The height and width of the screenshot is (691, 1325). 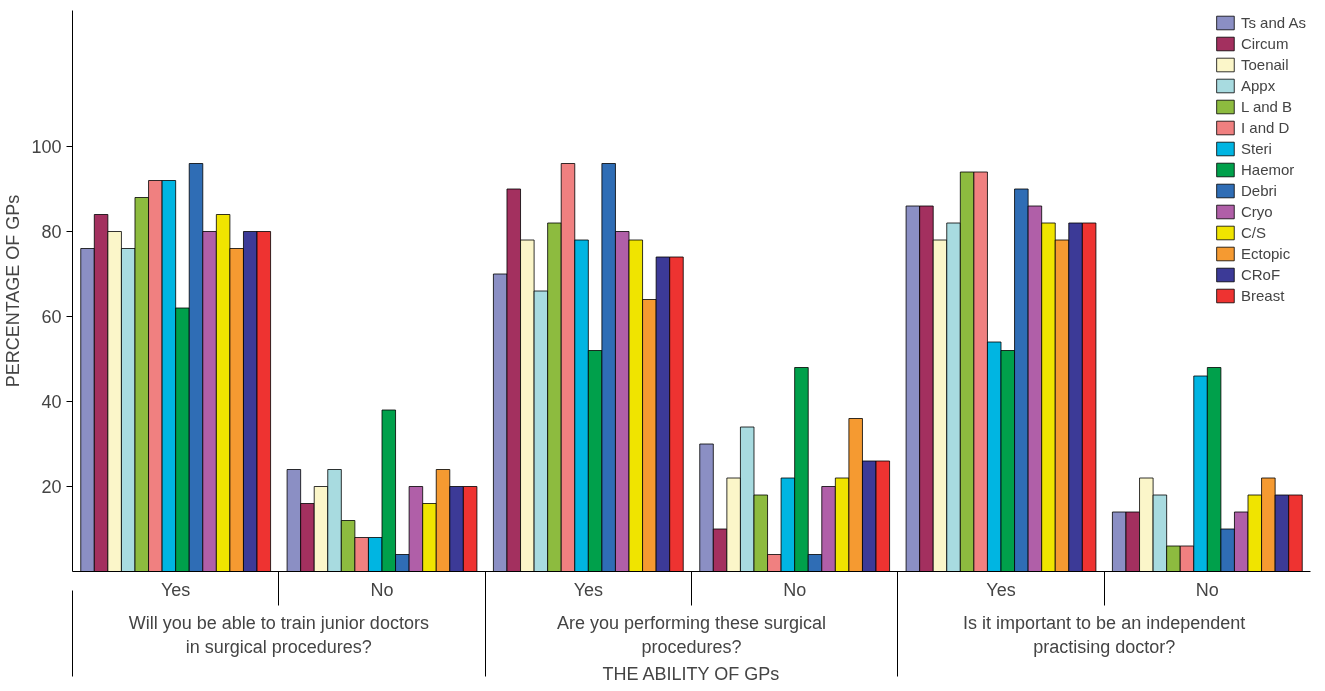 I want to click on legend-label: Breast, so click(x=1262, y=295).